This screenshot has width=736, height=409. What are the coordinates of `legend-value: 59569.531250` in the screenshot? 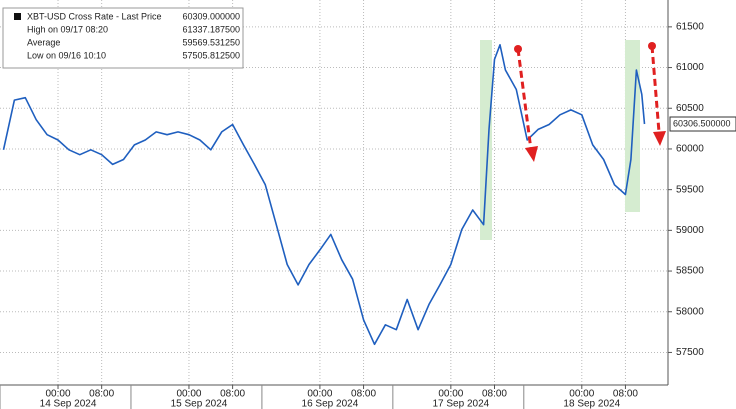 It's located at (211, 42).